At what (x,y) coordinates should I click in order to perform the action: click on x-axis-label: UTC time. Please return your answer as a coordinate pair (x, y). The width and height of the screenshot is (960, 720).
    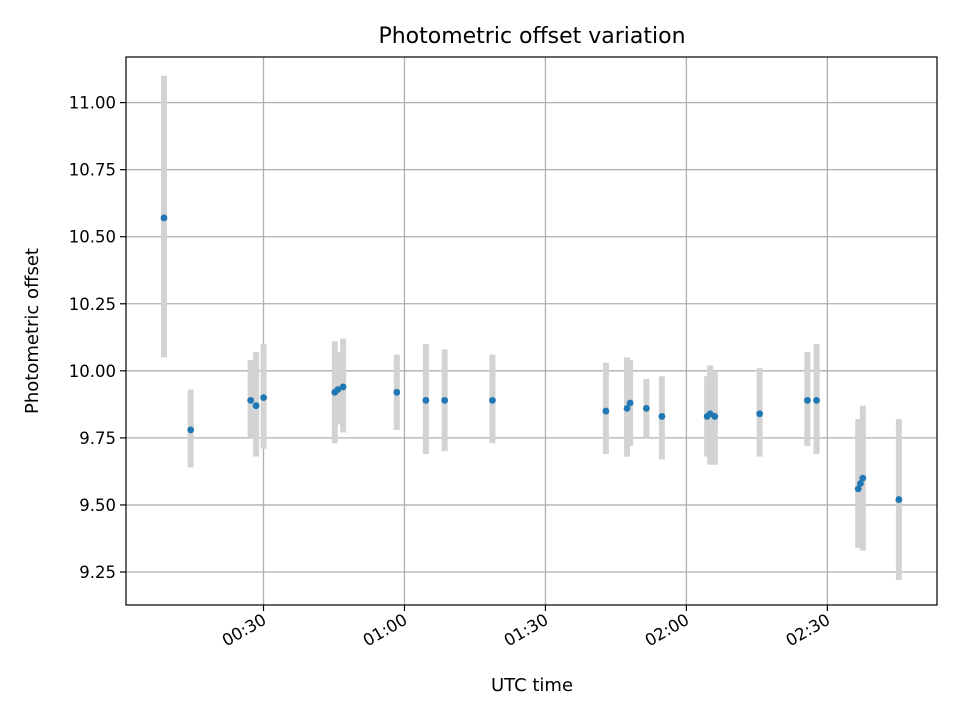
    Looking at the image, I should click on (532, 685).